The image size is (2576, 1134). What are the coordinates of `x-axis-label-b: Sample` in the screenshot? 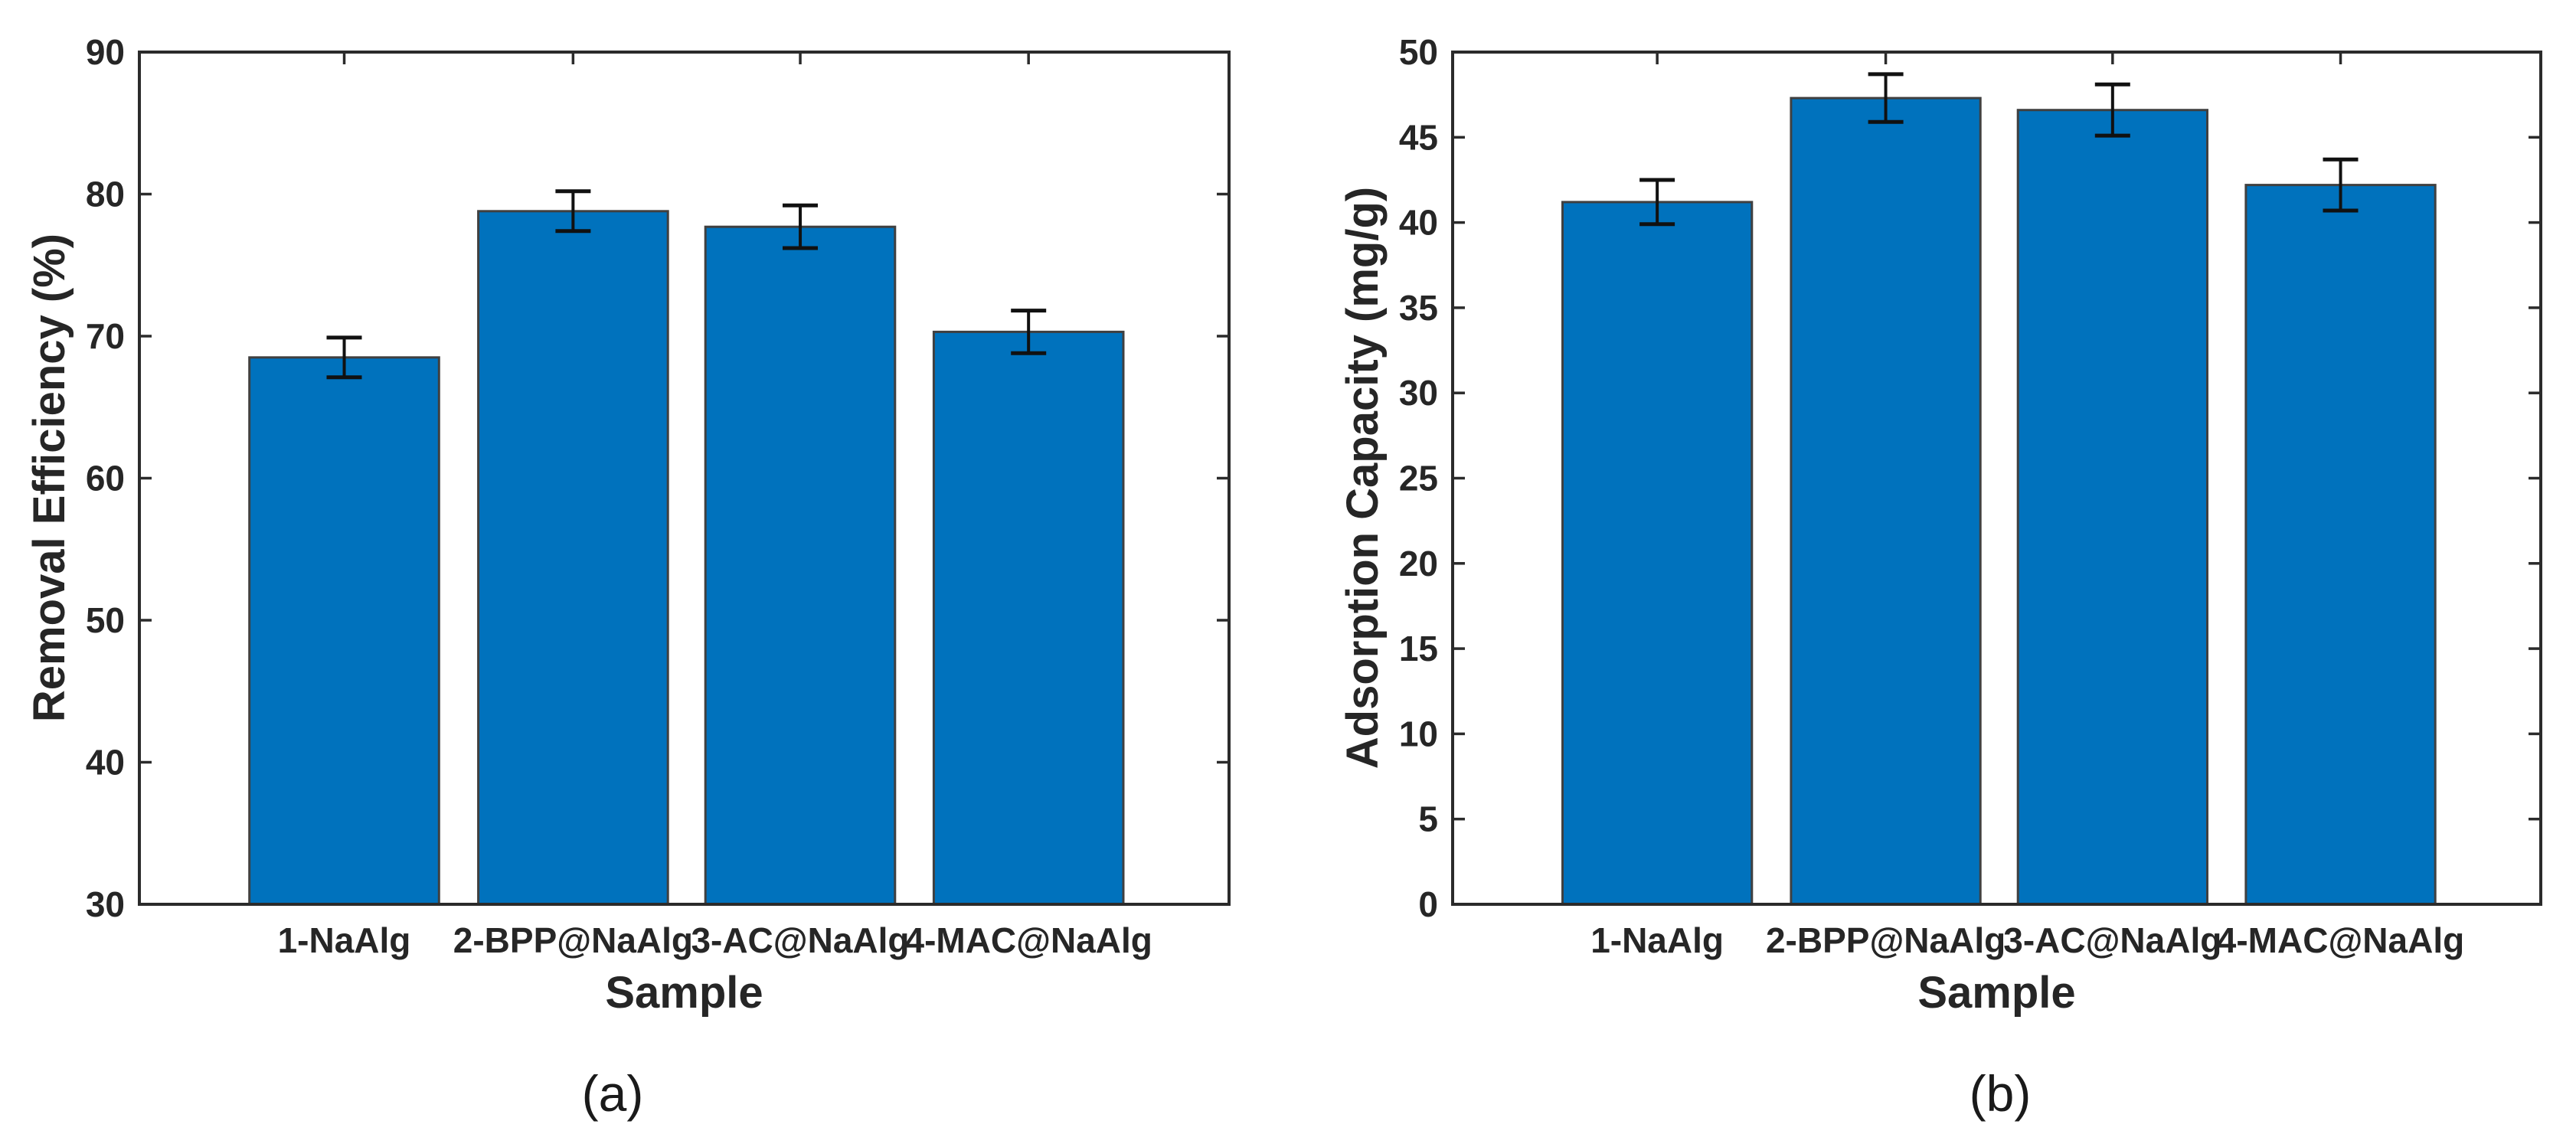 It's located at (1996, 993).